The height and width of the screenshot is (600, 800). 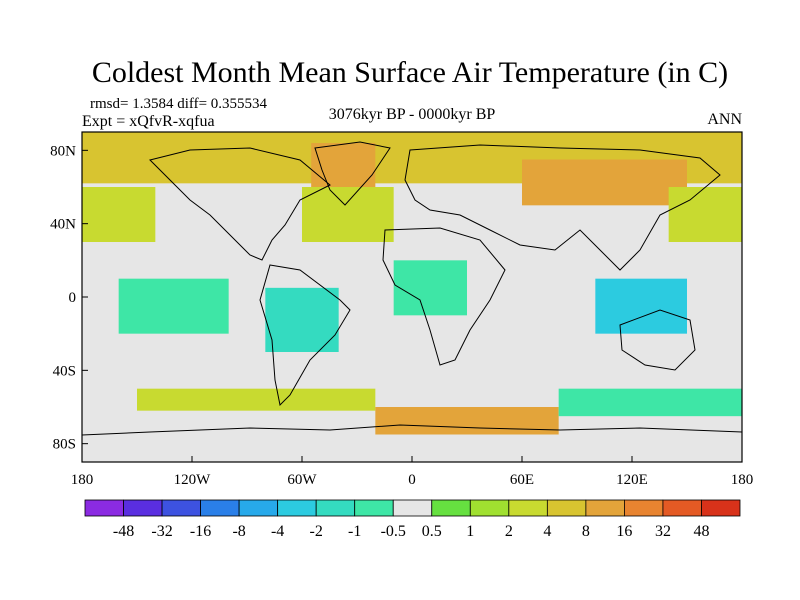 I want to click on region-indonesia-cooling, so click(x=641, y=306).